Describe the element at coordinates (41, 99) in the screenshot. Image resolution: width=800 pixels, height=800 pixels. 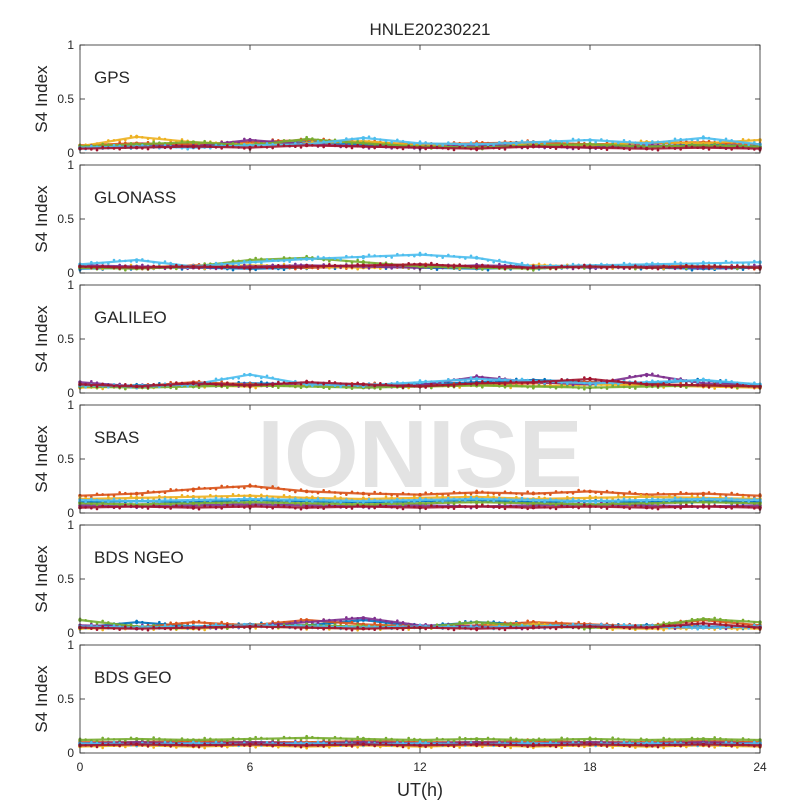
I see `y-axis-label: S4 Index` at that location.